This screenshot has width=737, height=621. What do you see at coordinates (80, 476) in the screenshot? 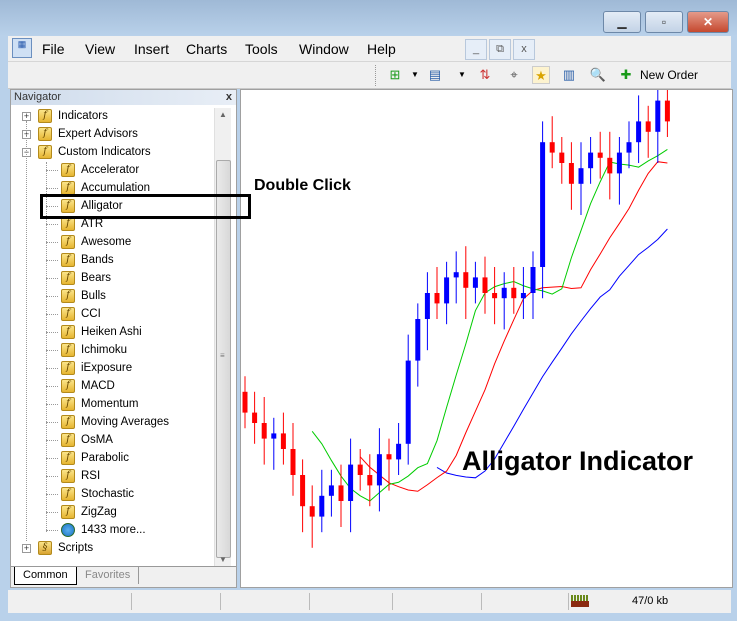
I see `tree-item-rsi: f RSI` at bounding box center [80, 476].